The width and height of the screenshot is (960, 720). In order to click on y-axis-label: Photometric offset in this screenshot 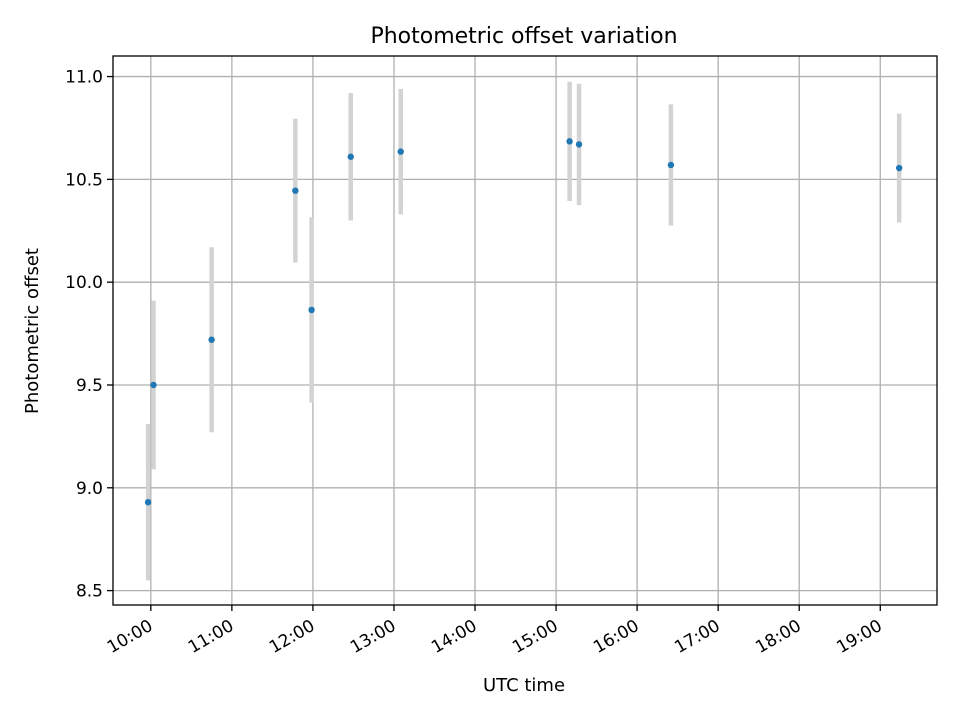, I will do `click(32, 331)`.